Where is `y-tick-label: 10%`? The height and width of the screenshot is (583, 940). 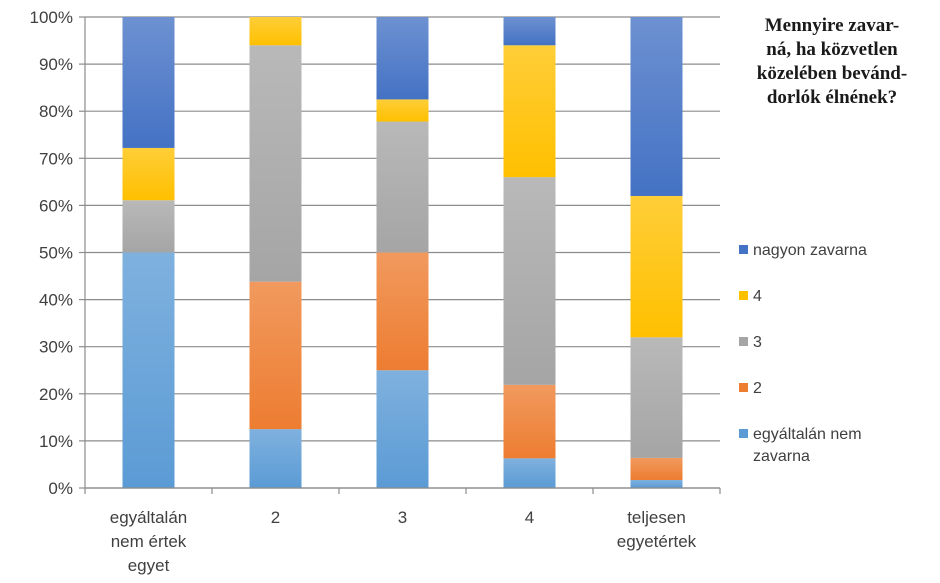
y-tick-label: 10% is located at coordinates (56, 441).